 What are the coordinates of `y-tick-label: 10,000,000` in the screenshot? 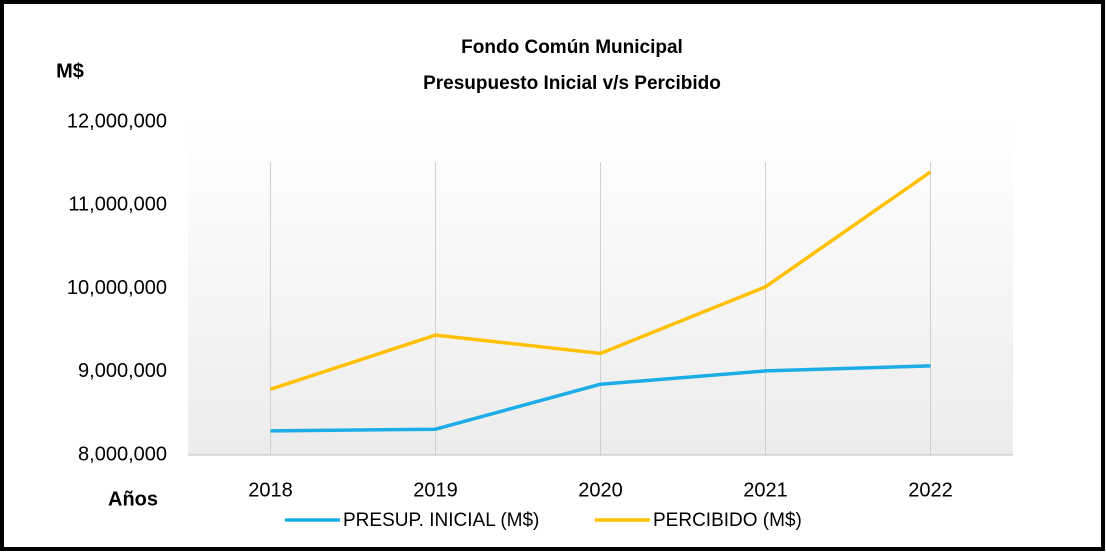 It's located at (117, 288).